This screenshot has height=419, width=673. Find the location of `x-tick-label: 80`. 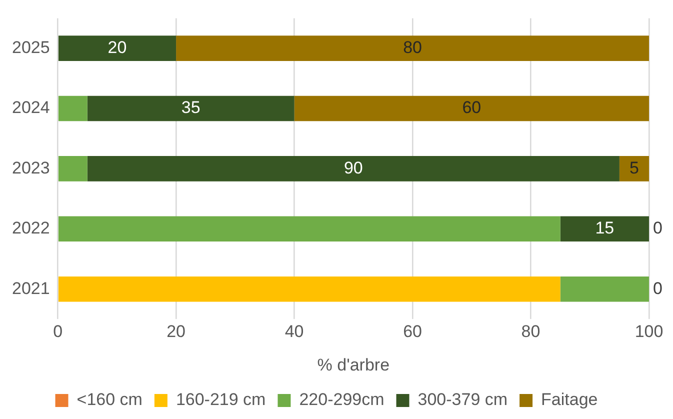

x-tick-label: 80 is located at coordinates (530, 332).